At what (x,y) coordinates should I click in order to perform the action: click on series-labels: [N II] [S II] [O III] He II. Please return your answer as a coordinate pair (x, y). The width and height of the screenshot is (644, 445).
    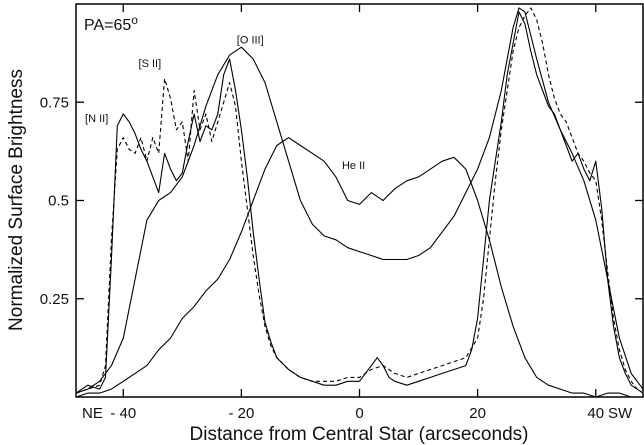
    Looking at the image, I should click on (225, 103).